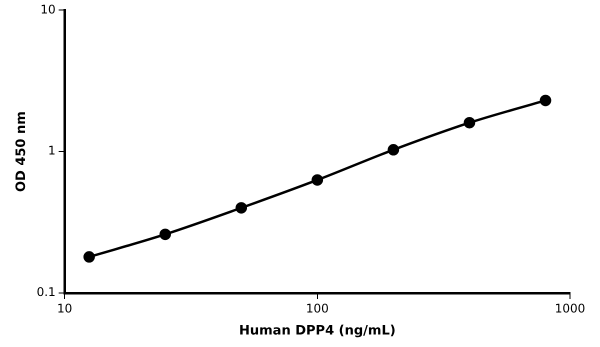 Image resolution: width=600 pixels, height=347 pixels. Describe the element at coordinates (48, 9) in the screenshot. I see `y-tick-label: 10` at that location.